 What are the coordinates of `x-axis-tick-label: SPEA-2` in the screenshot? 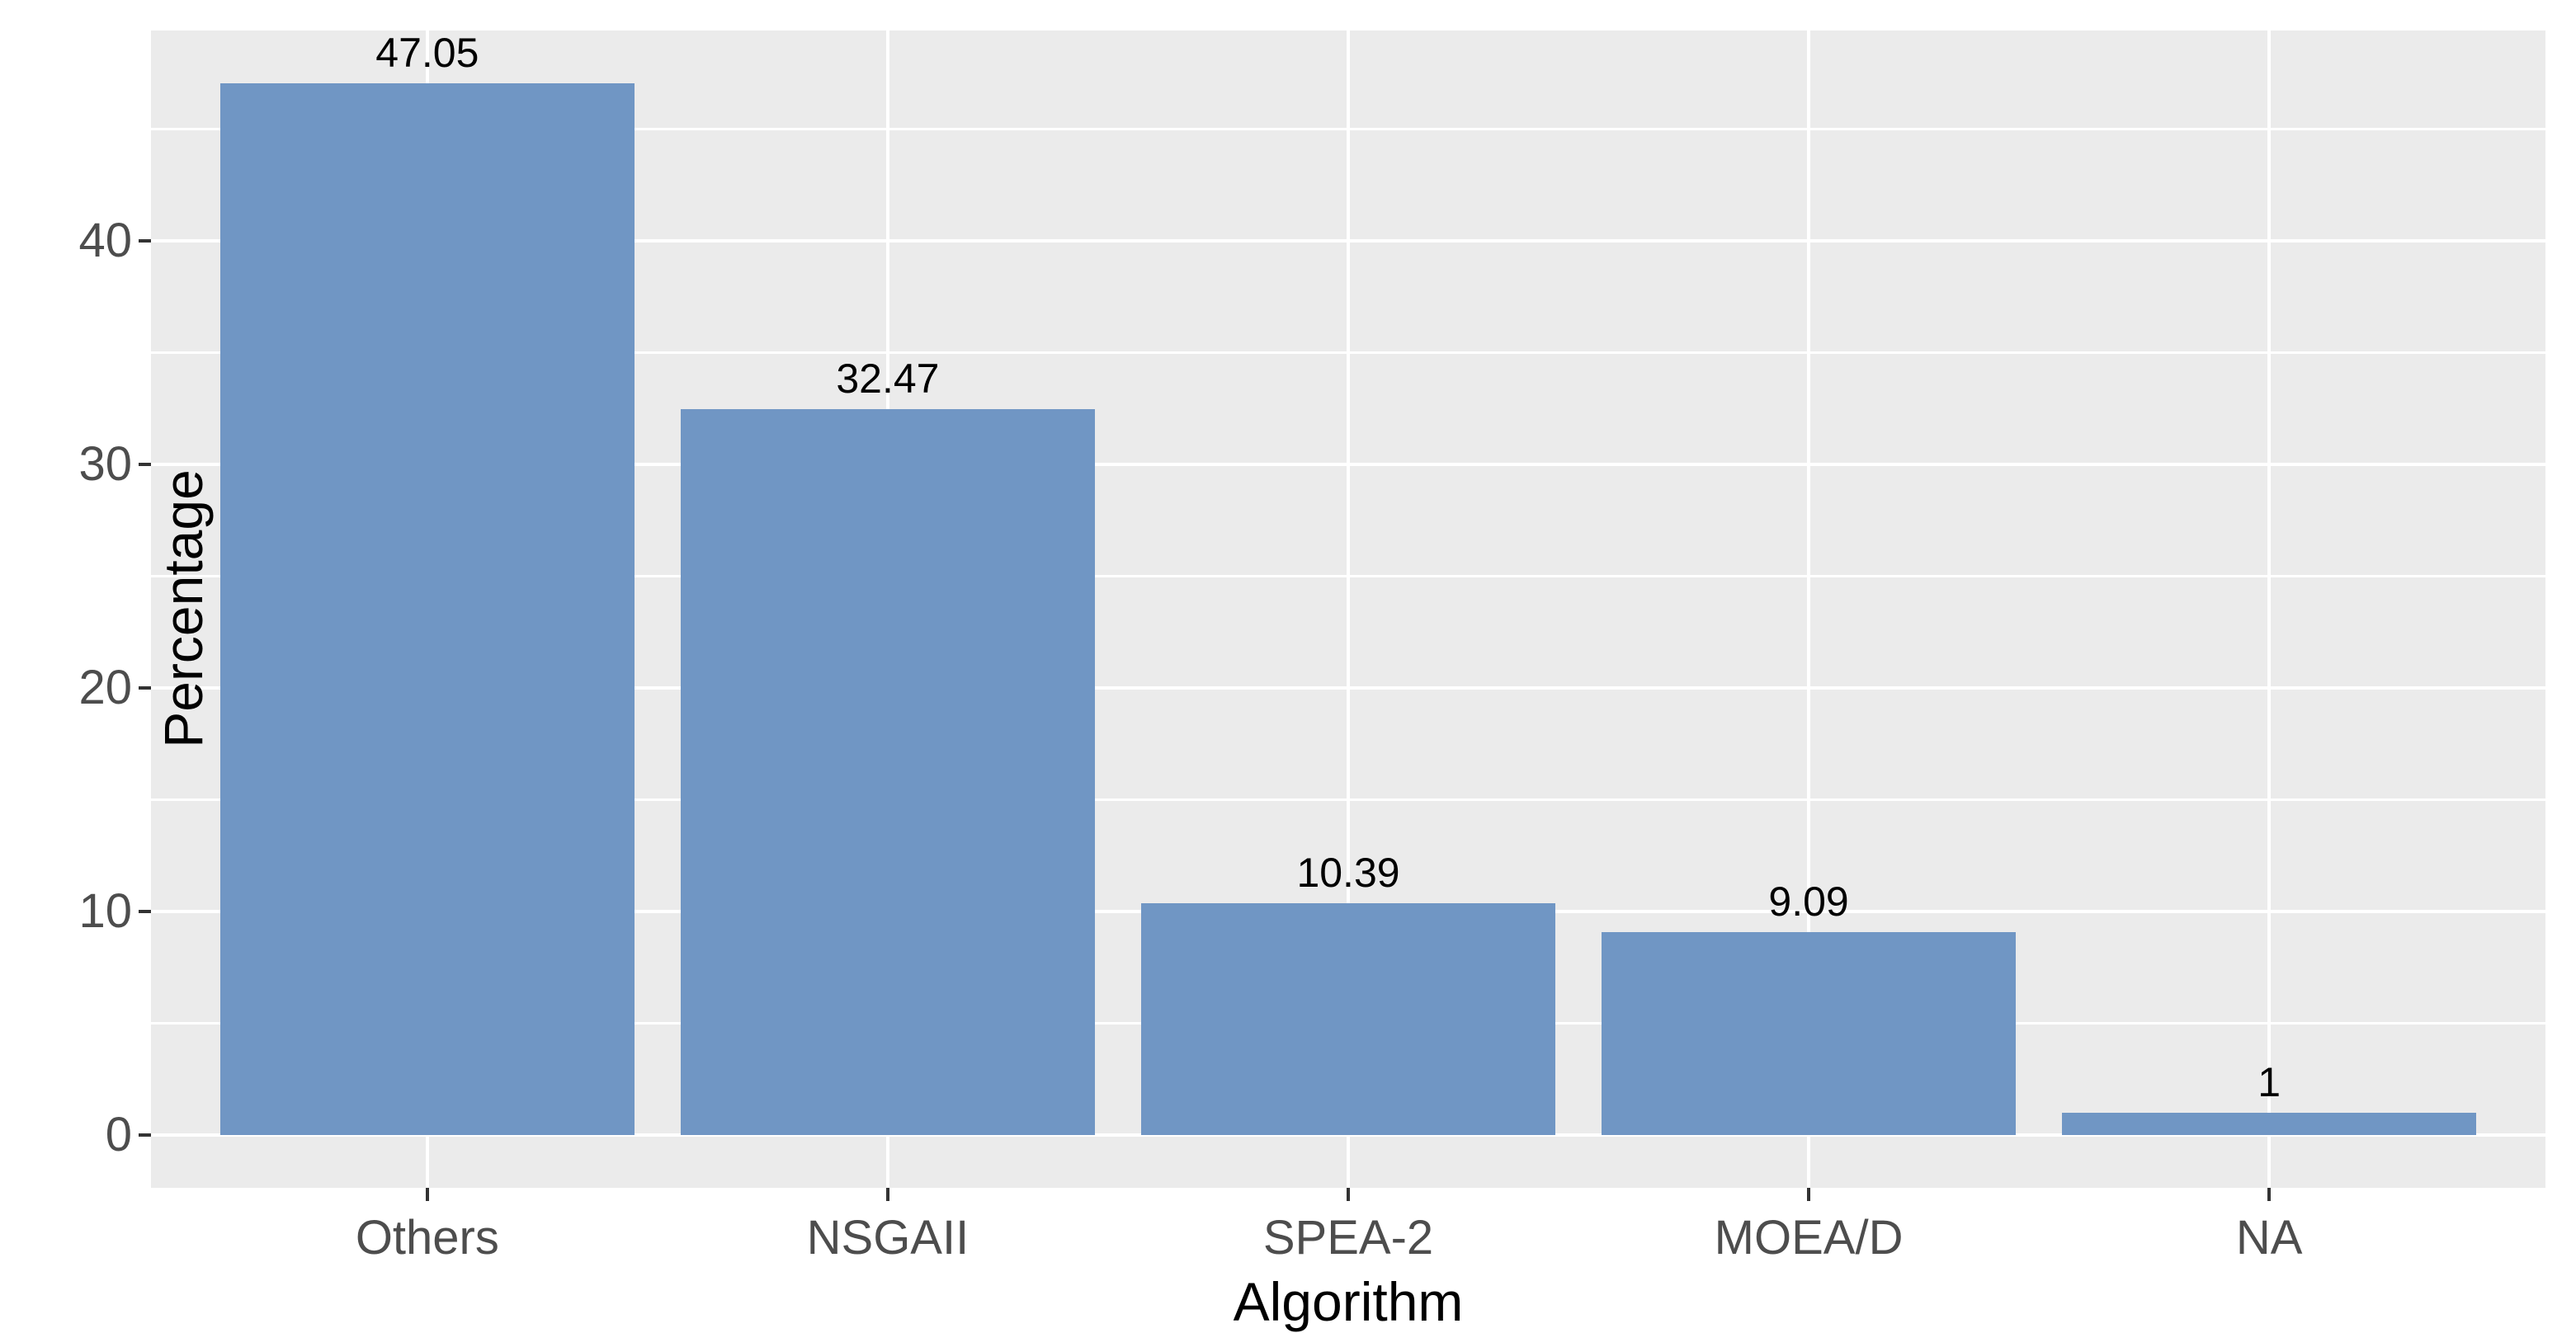 It's located at (1348, 1238).